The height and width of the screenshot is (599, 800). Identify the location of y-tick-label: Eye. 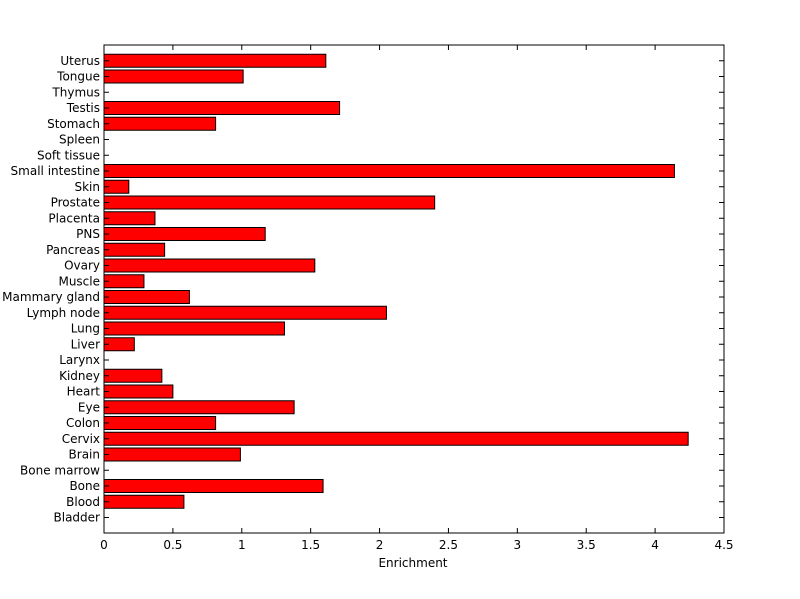
(89, 407).